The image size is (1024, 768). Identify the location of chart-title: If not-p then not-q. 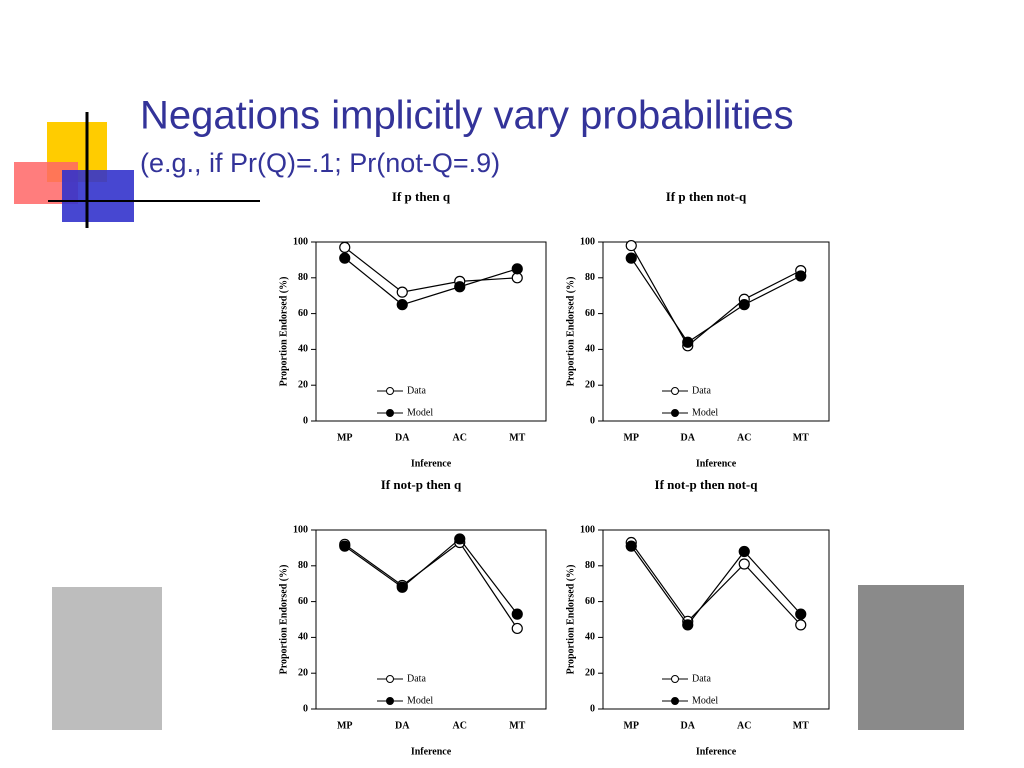
(707, 484).